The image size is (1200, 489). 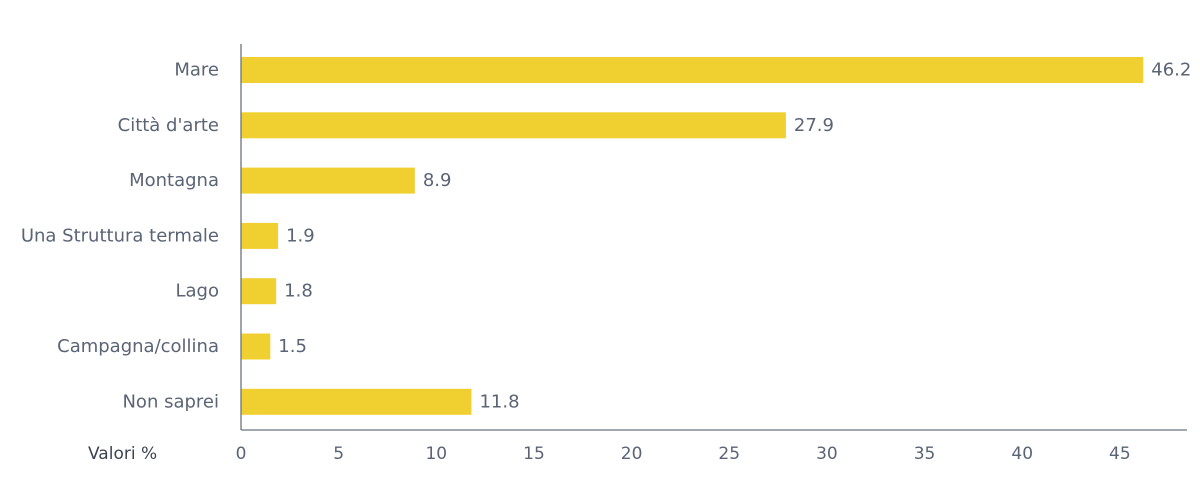 What do you see at coordinates (196, 70) in the screenshot?
I see `category-label-0: Mare` at bounding box center [196, 70].